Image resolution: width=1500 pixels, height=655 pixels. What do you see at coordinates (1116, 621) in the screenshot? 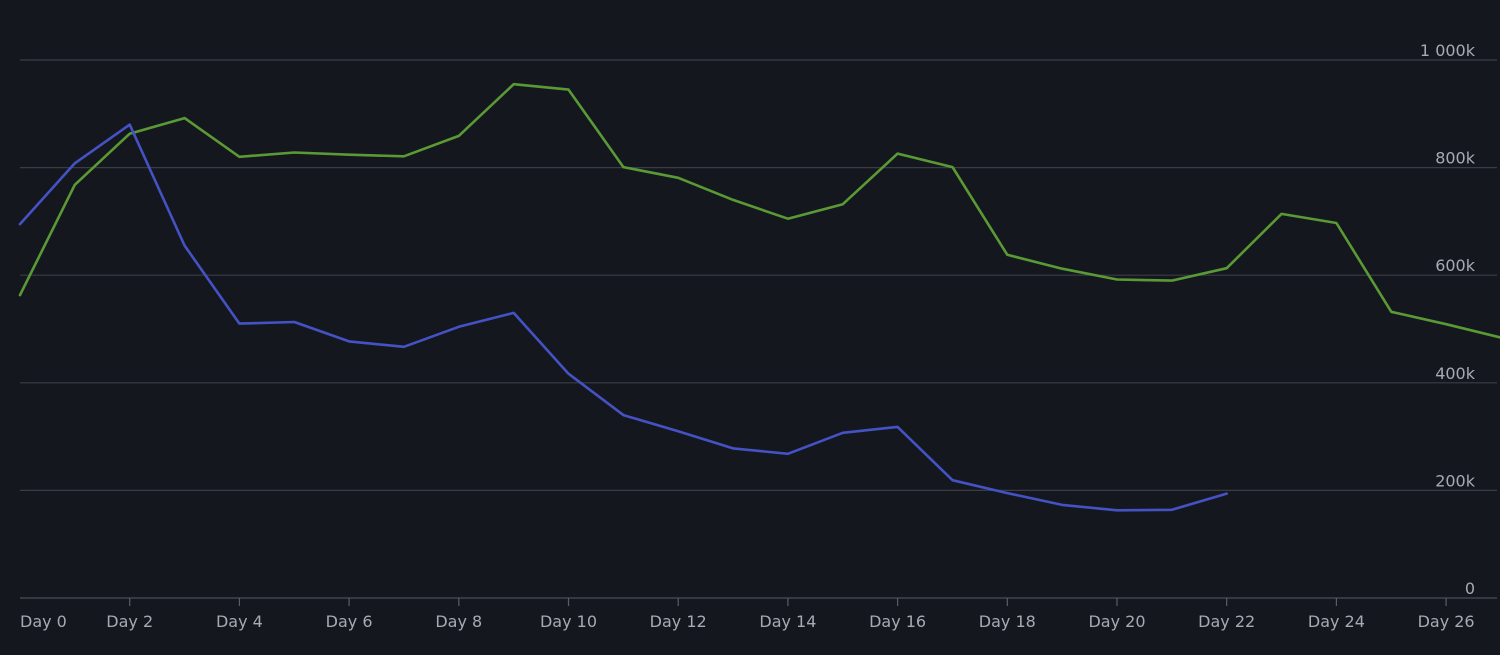
I see `x-tick-label: Day 20` at bounding box center [1116, 621].